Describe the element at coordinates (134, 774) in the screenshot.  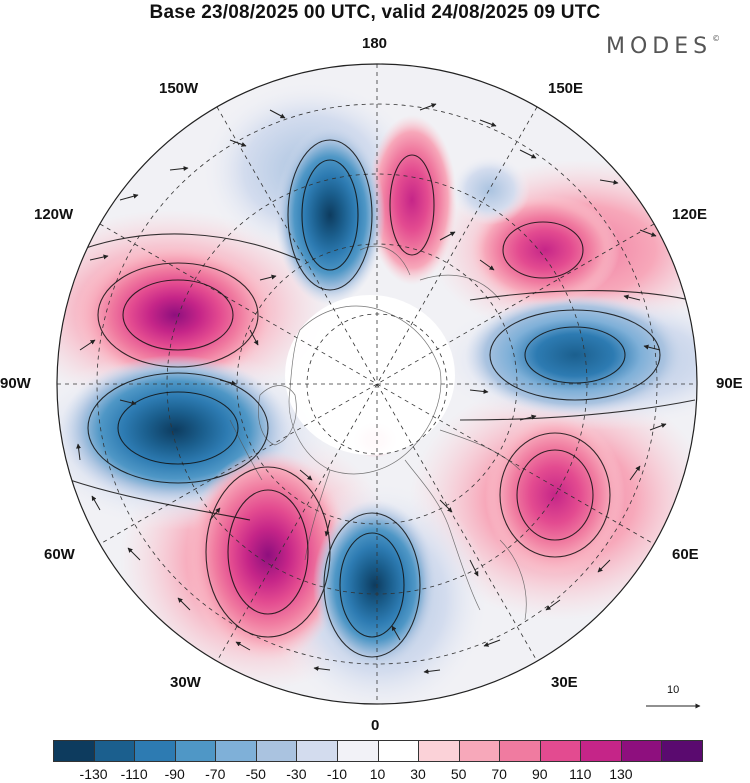
I see `colorbar-tick-label: -110` at that location.